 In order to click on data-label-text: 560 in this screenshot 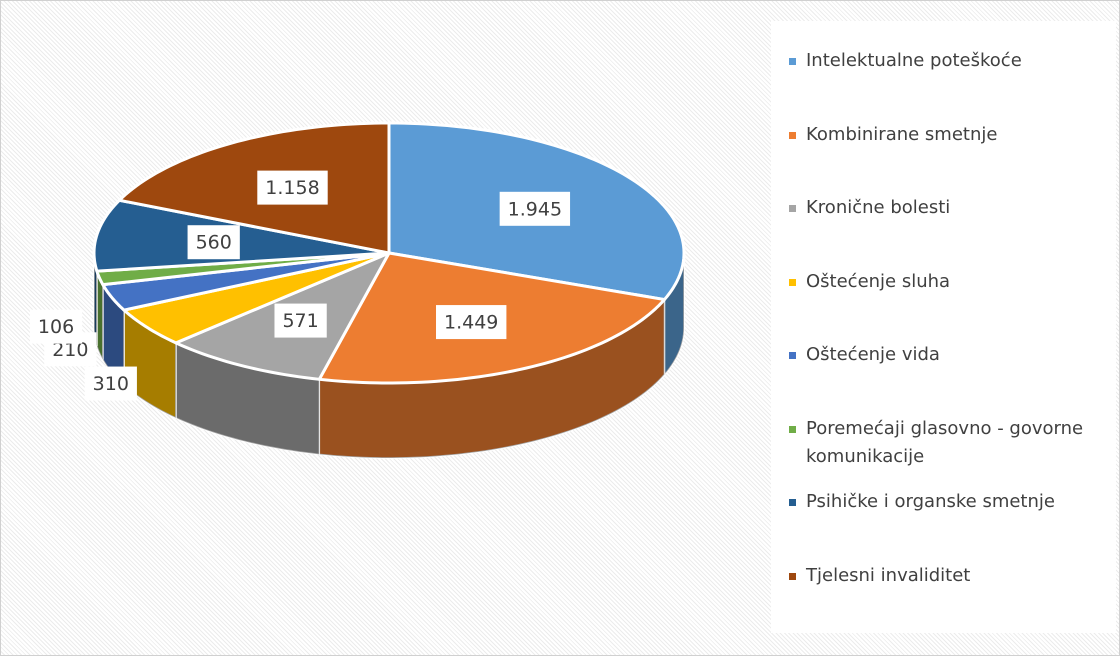, I will do `click(214, 243)`.